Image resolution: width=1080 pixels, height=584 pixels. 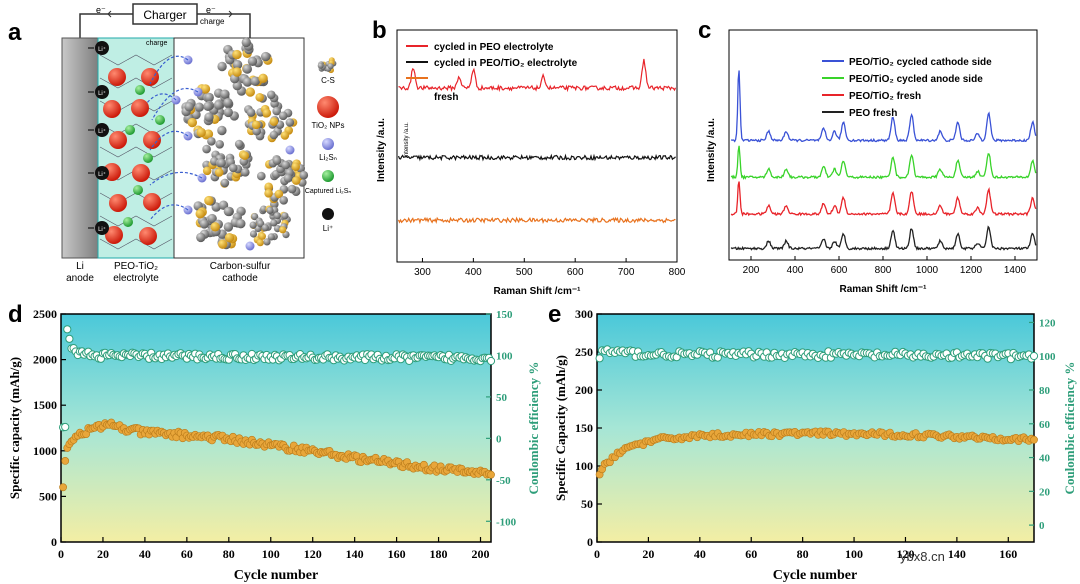 What do you see at coordinates (328, 228) in the screenshot?
I see `legend-li-ion-label: Li⁺` at bounding box center [328, 228].